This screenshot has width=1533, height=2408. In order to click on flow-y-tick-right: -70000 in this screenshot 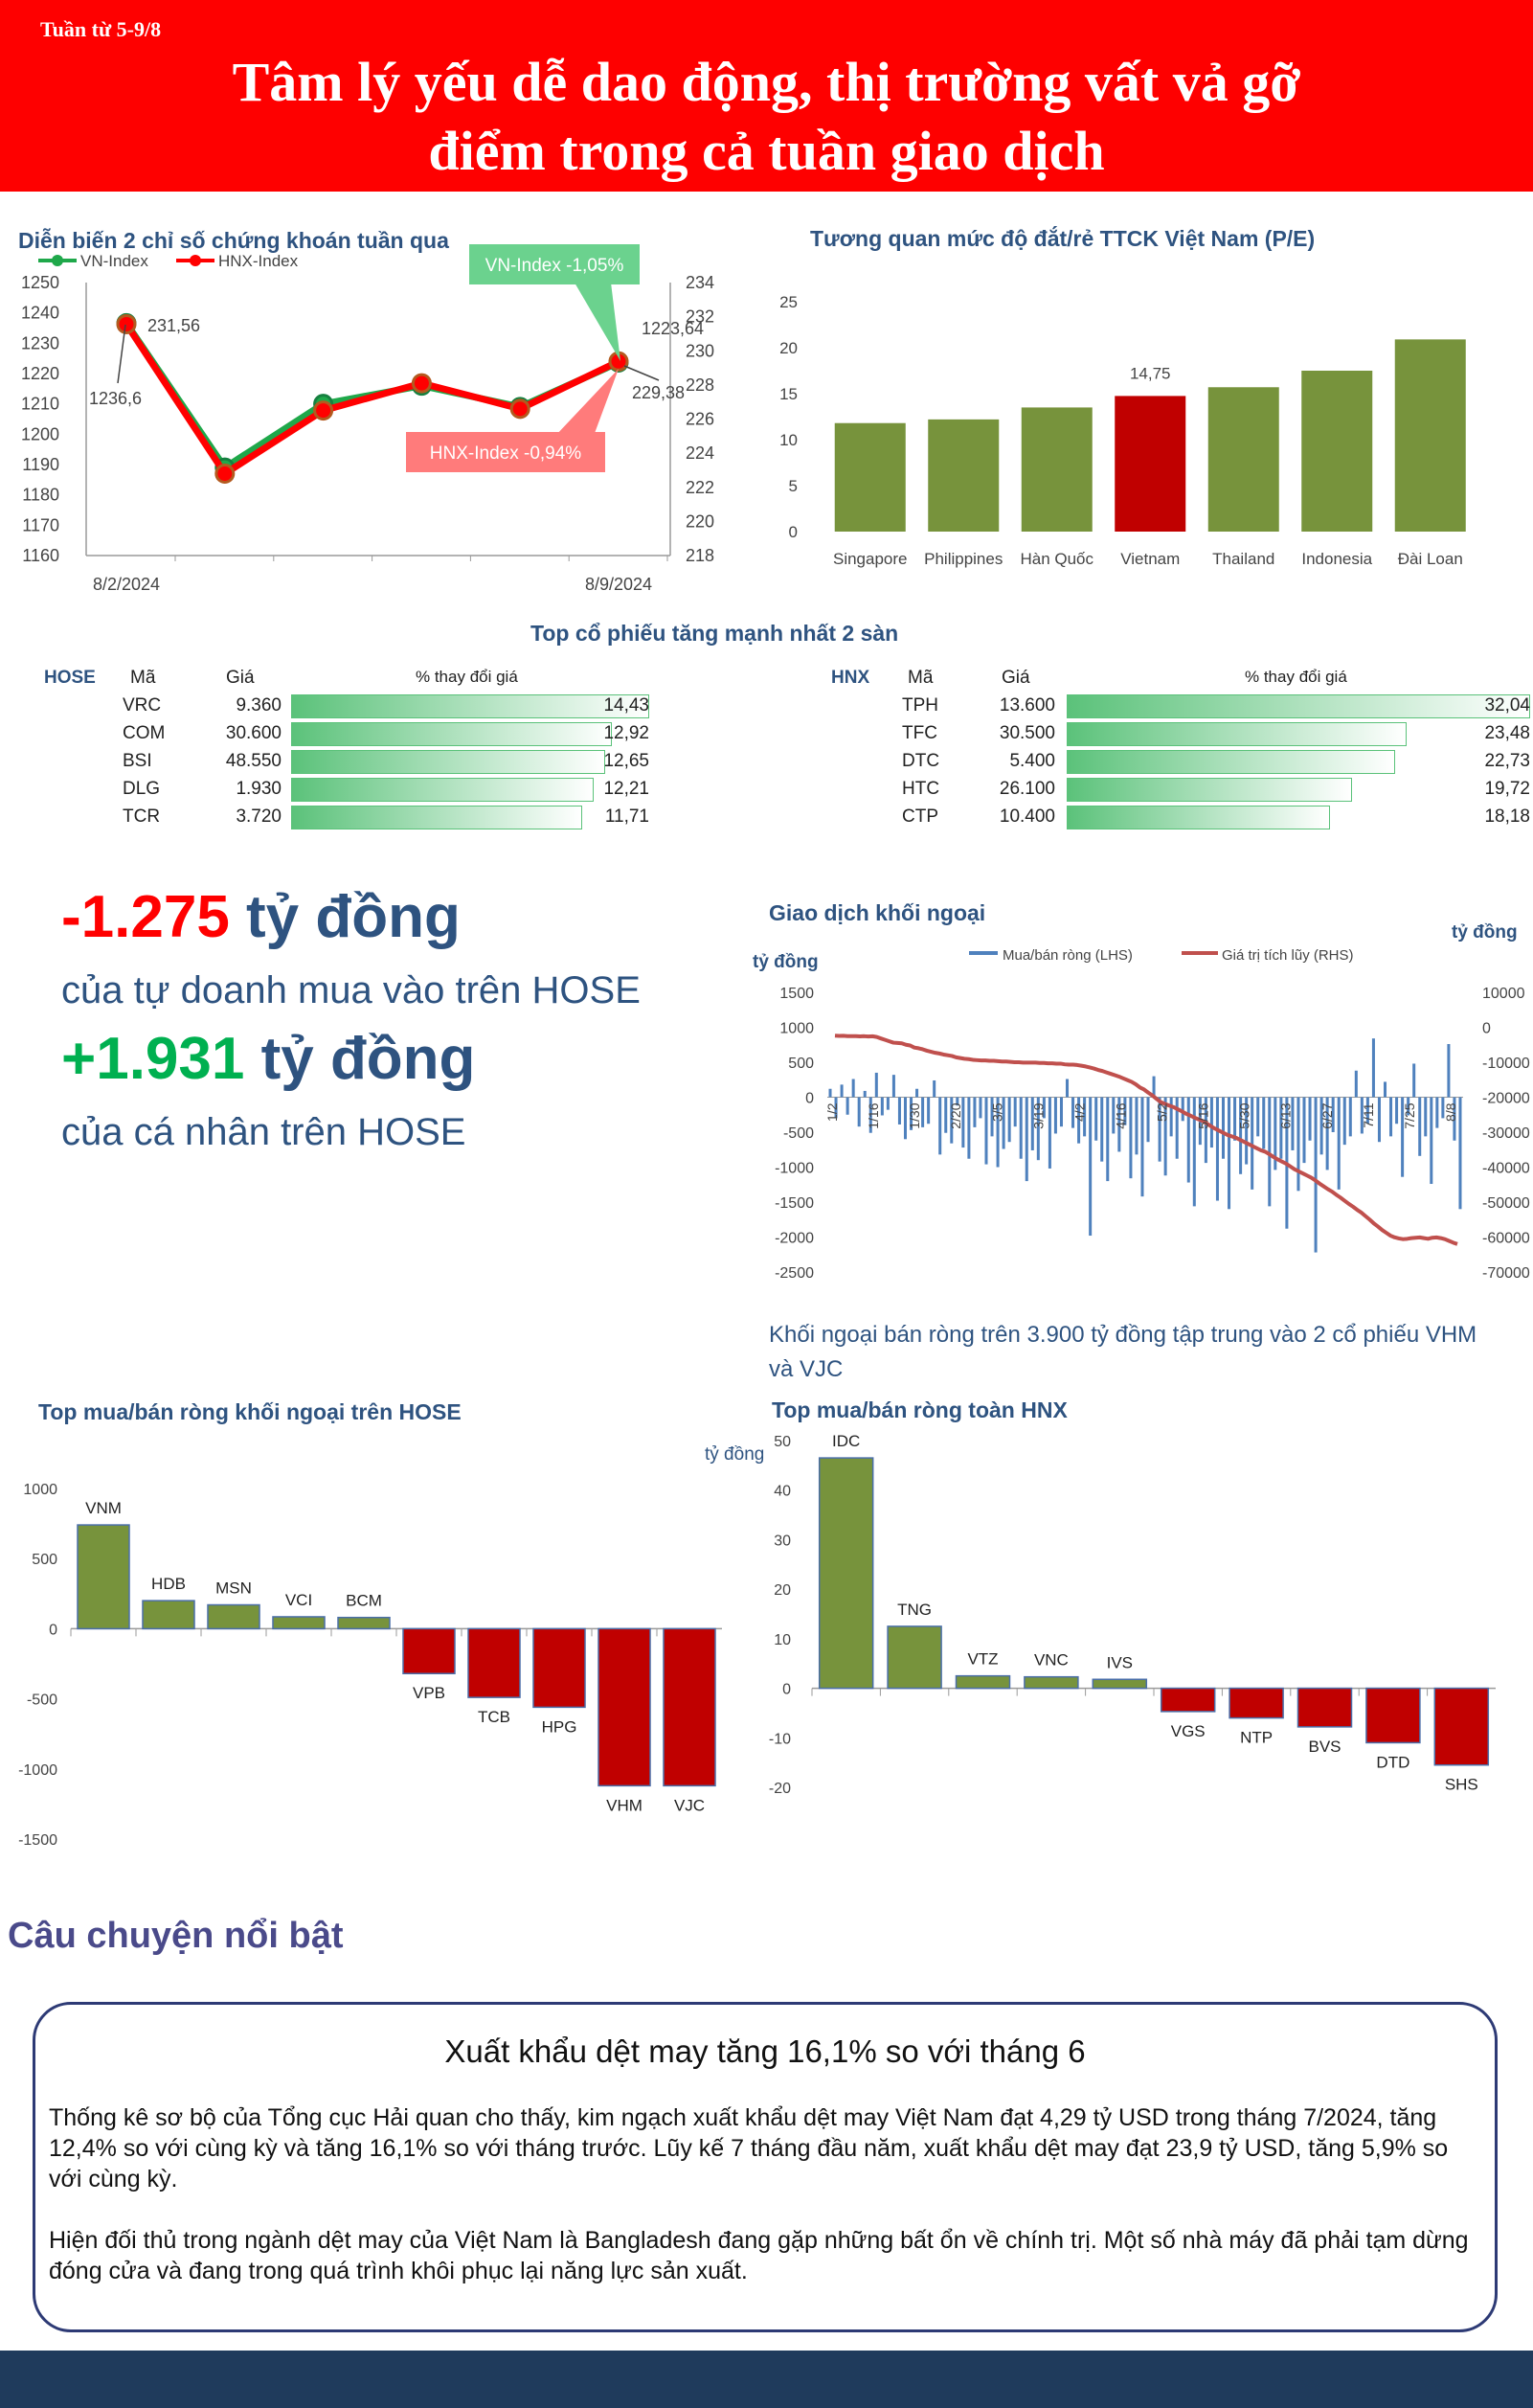, I will do `click(1506, 1273)`.